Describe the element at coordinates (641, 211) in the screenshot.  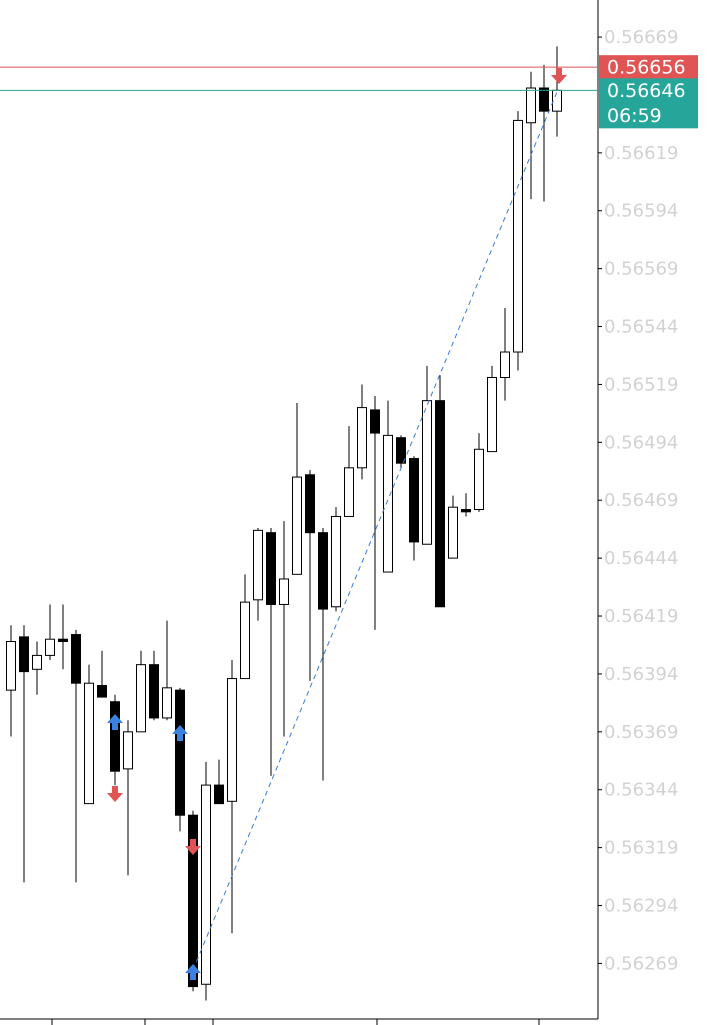
I see `y-tick-label: 0.56594` at that location.